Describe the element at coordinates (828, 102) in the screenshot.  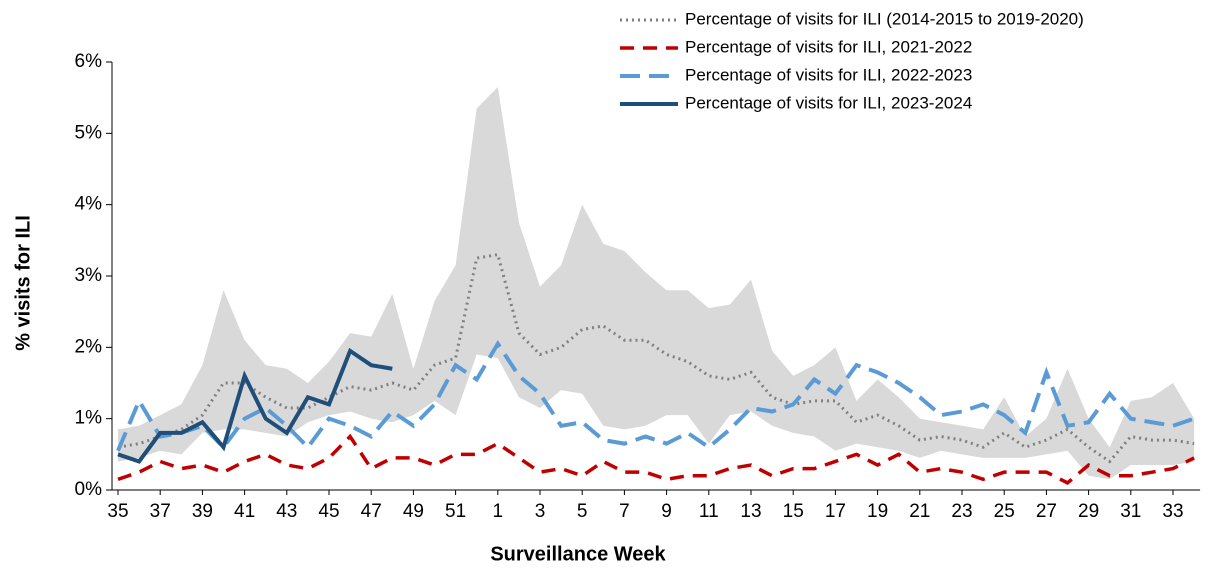
I see `legend-label: Percentage of visits for ILI, 2023-2024` at that location.